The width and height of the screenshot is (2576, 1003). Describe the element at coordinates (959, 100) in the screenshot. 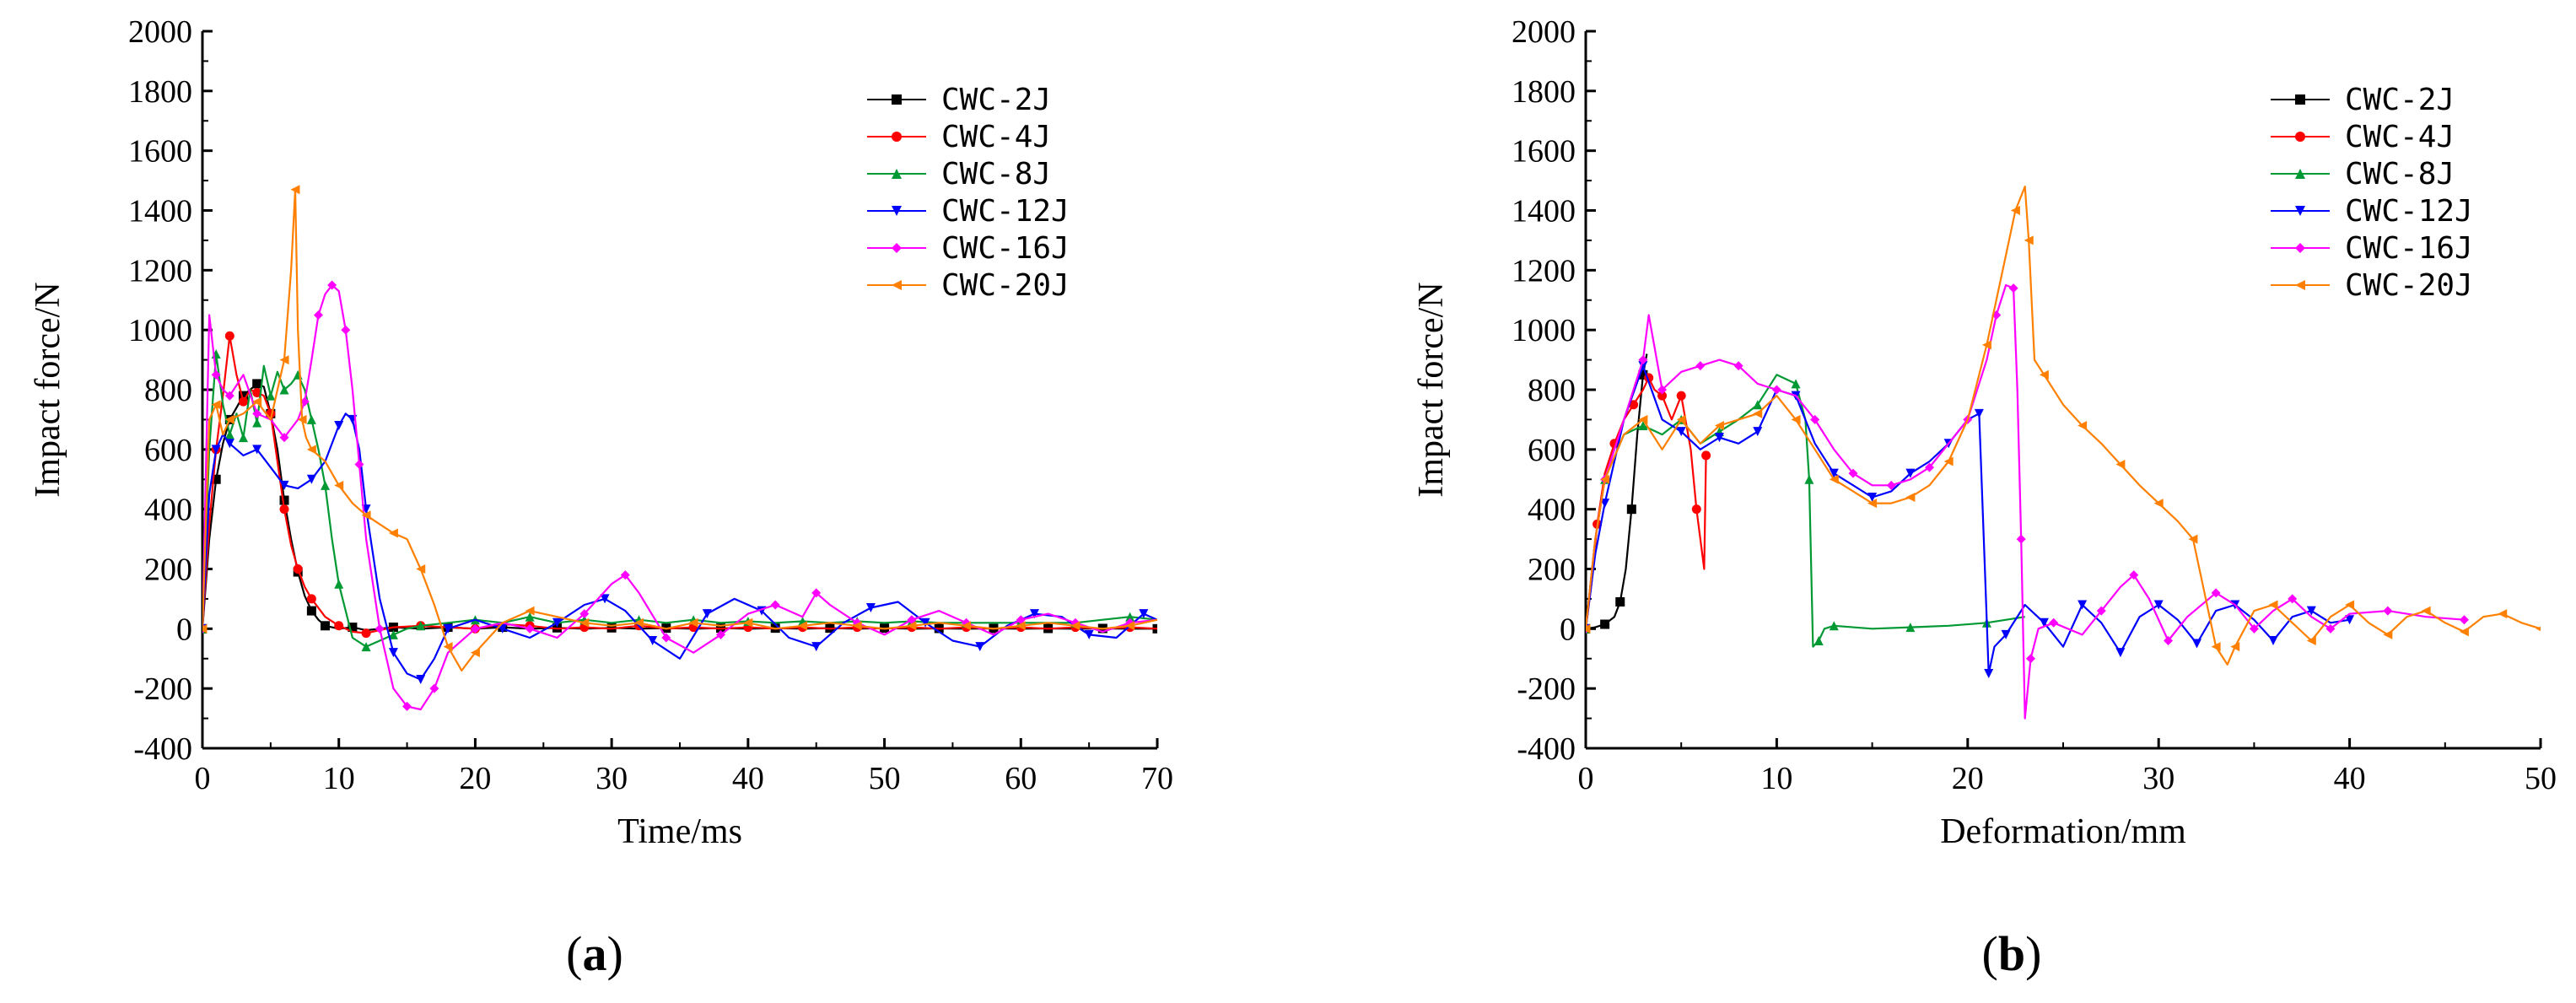

I see `legend-item: CWC-2J` at that location.